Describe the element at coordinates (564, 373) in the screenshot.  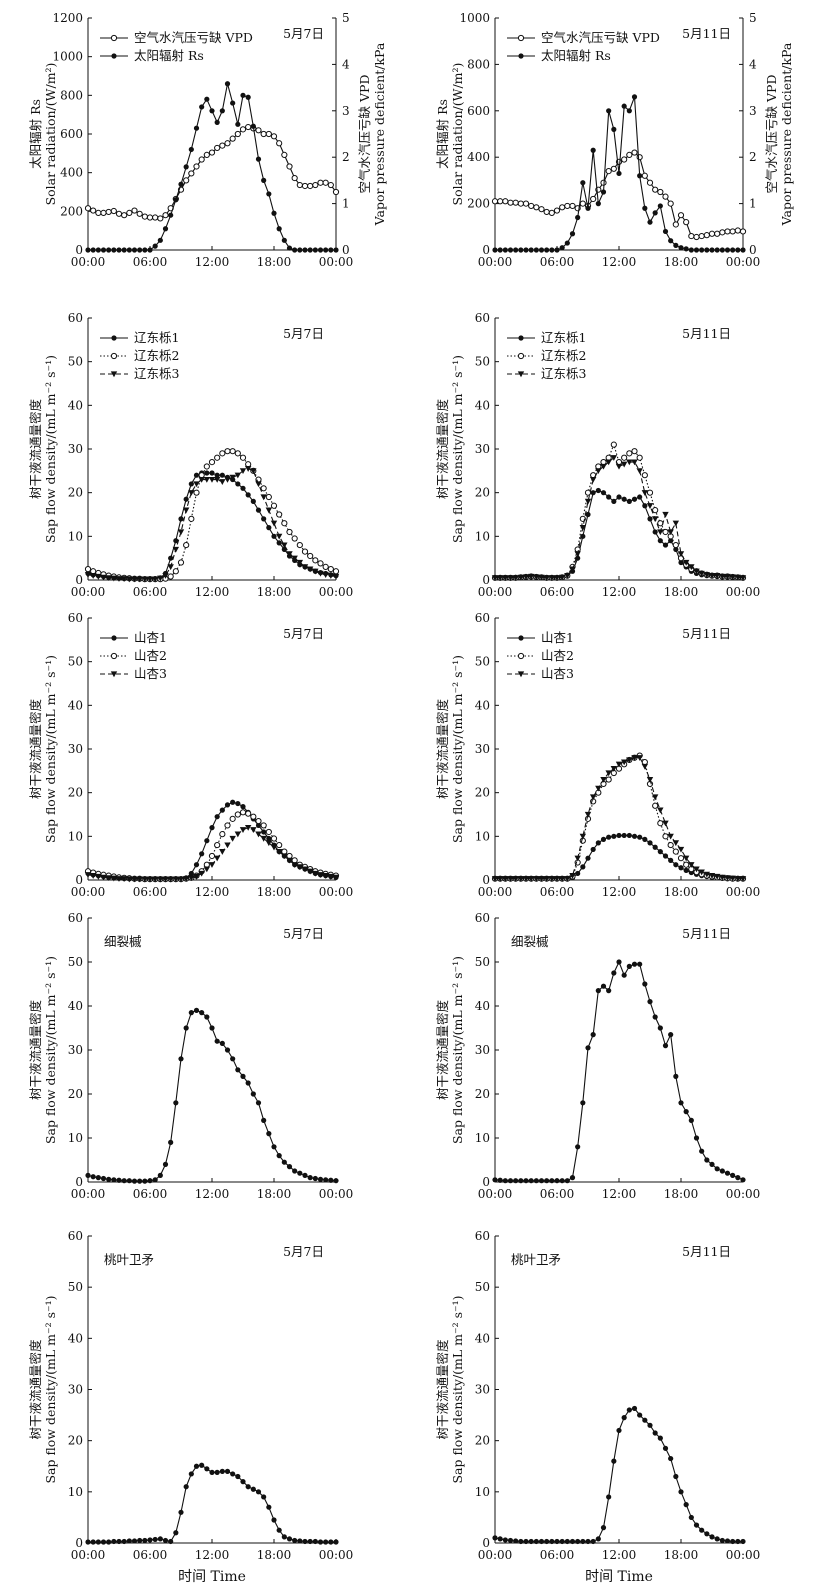
I see `legend-label: 辽东栎3` at that location.